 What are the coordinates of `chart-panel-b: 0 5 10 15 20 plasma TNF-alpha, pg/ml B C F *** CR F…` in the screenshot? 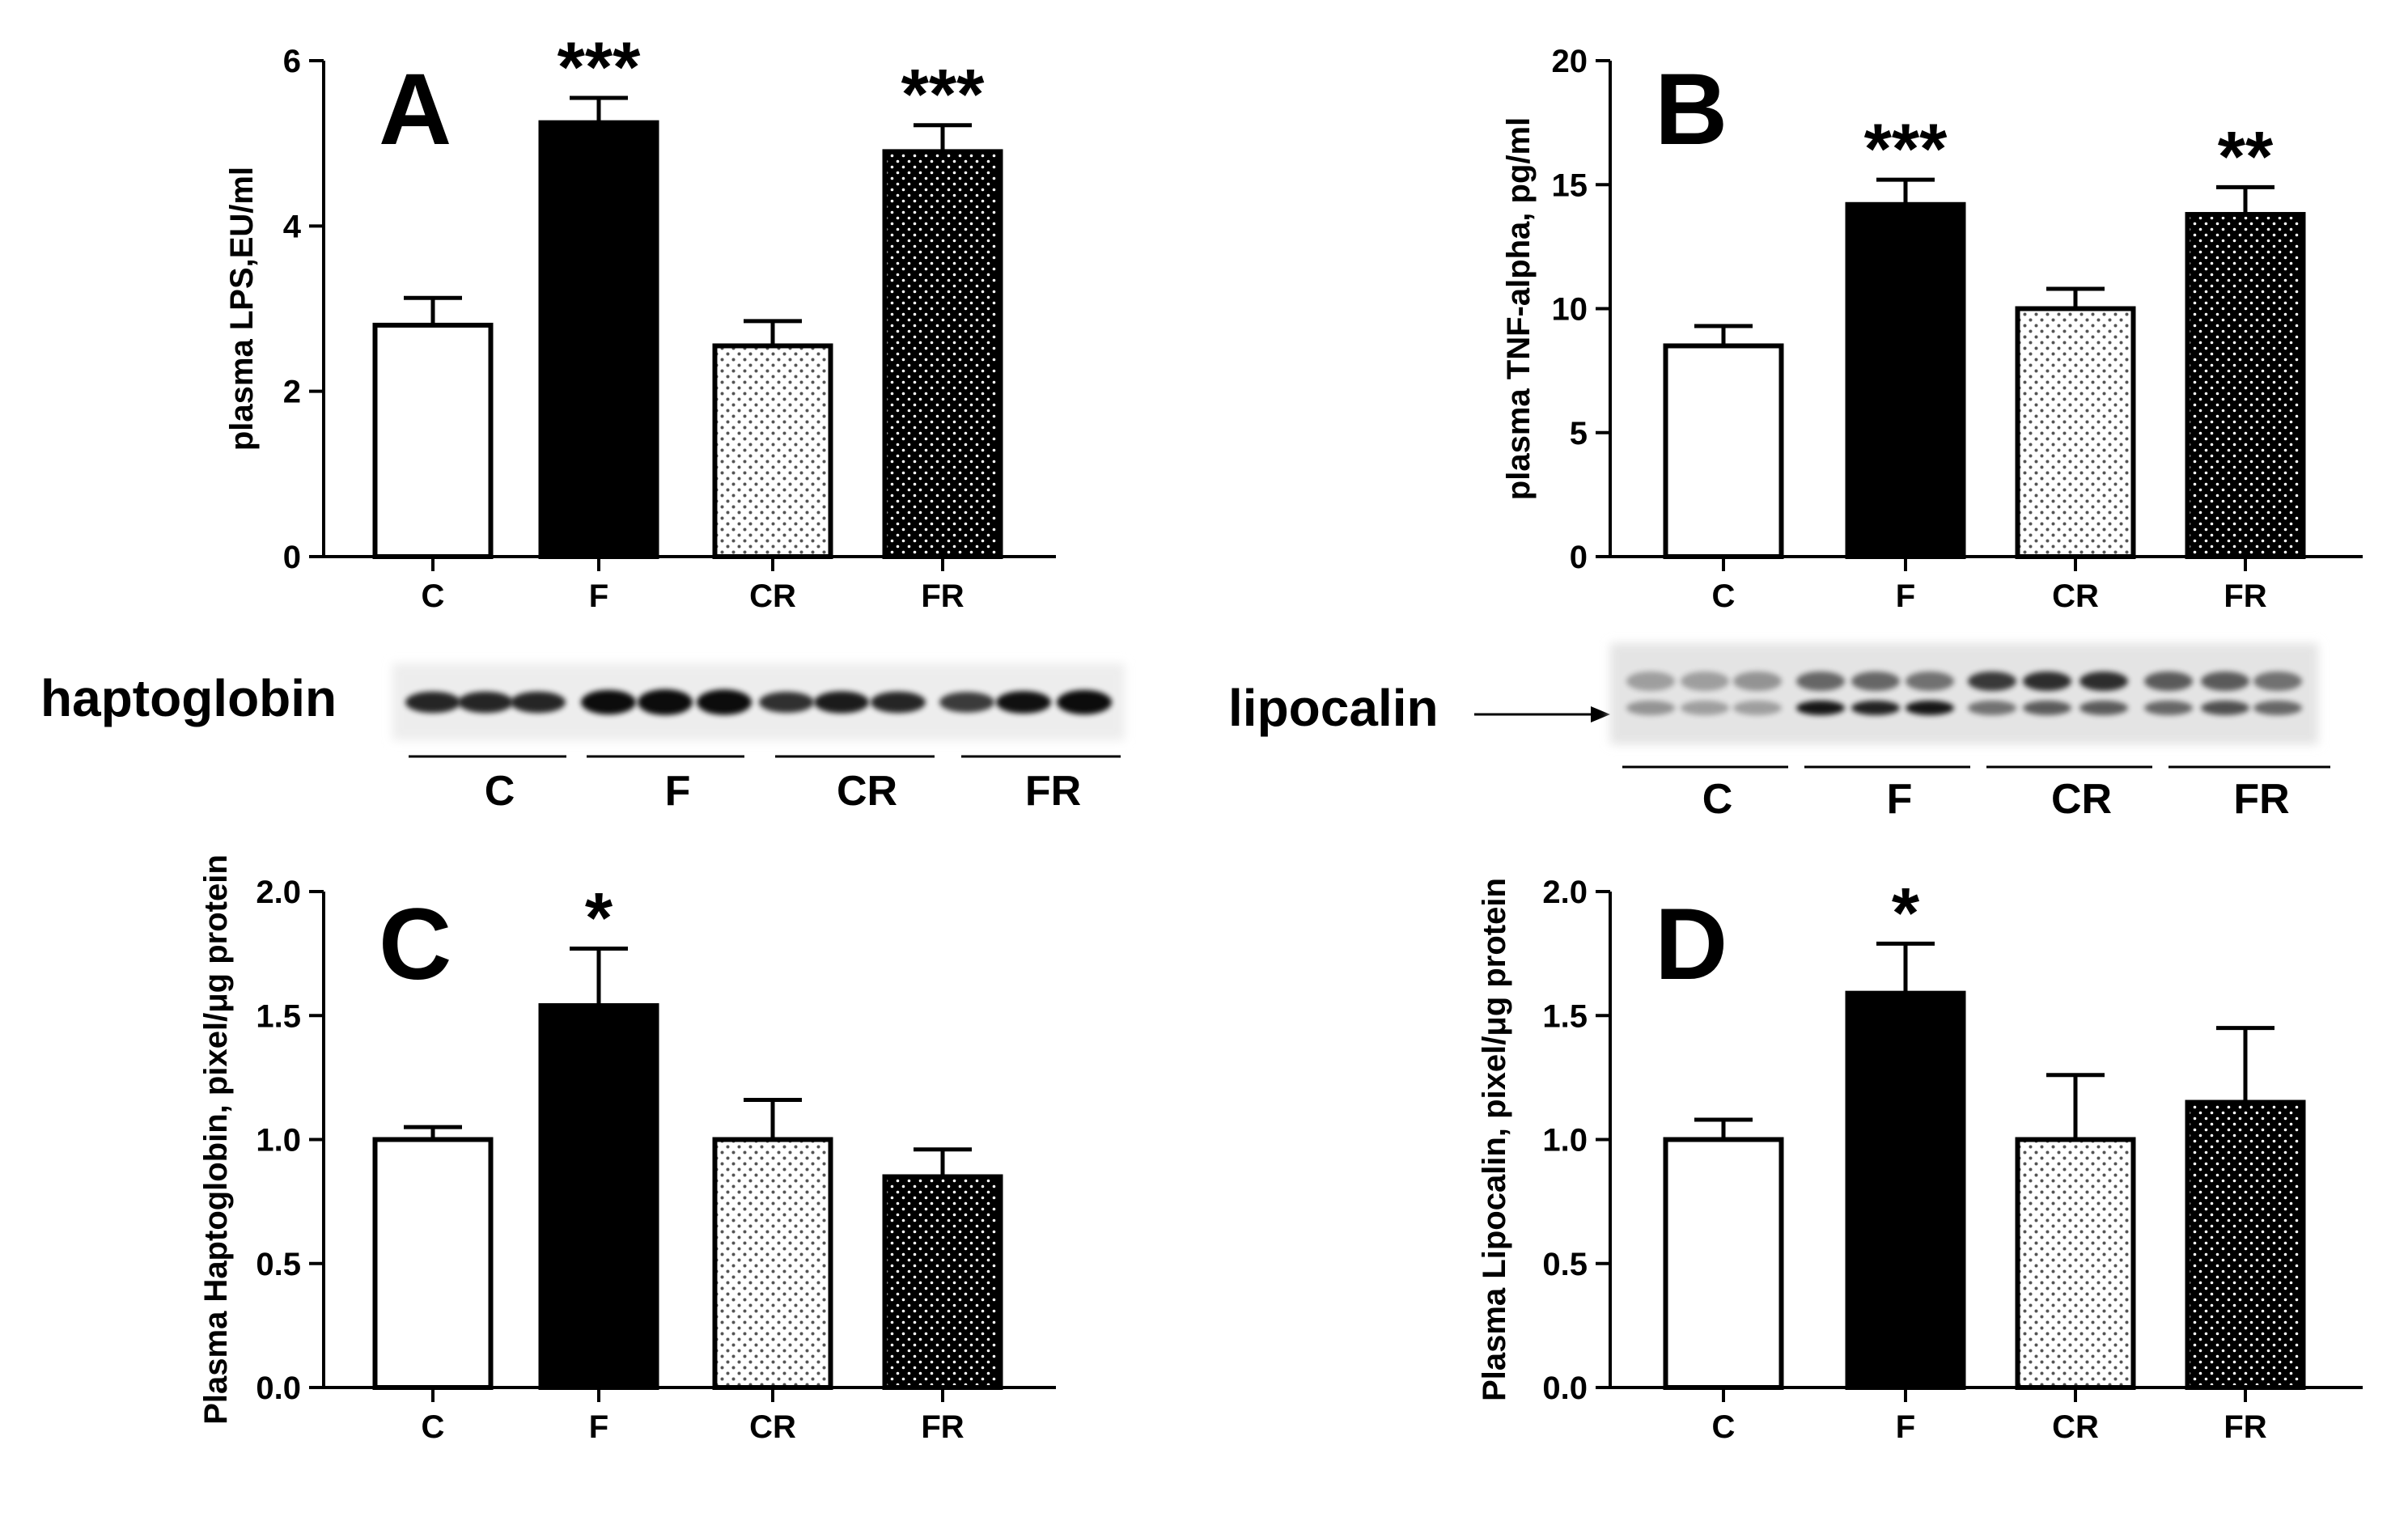 It's located at (1932, 329).